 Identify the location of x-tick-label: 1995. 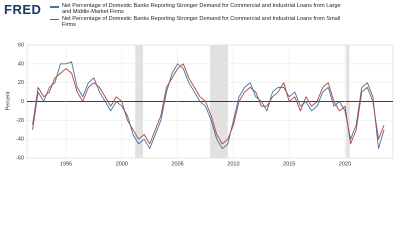
(66, 164).